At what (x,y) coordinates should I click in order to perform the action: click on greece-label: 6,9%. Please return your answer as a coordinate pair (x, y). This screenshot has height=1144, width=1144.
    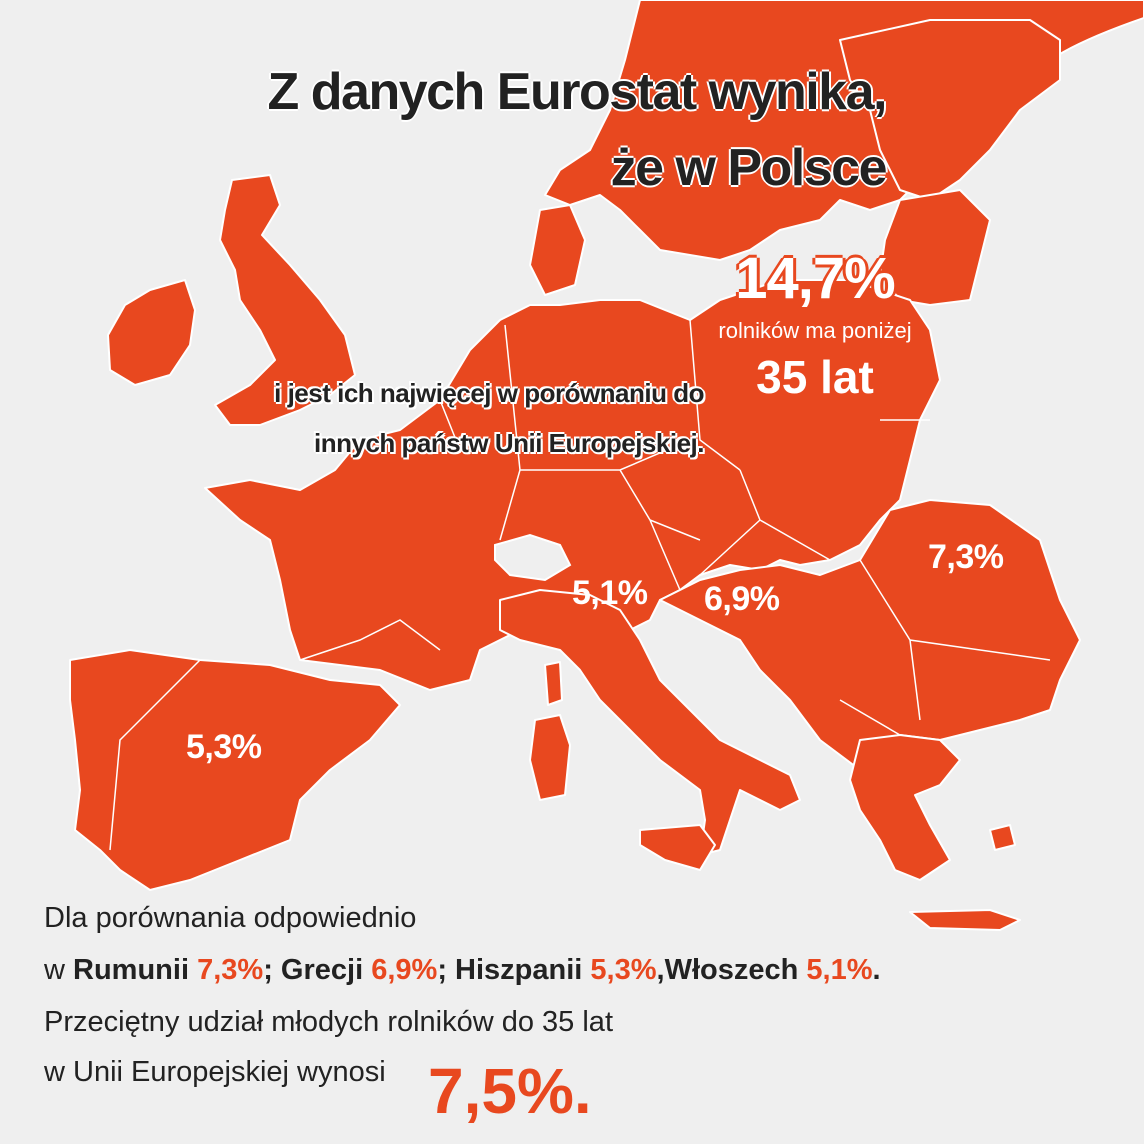
    Looking at the image, I should click on (742, 599).